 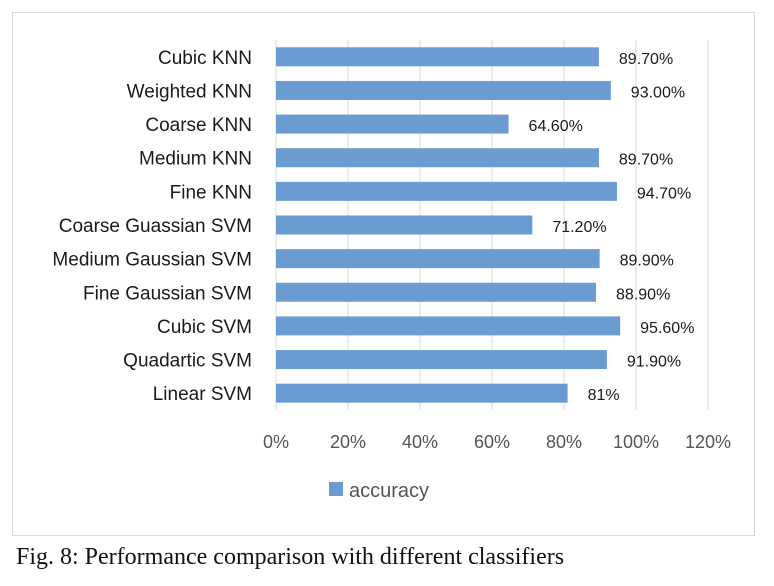 I want to click on legend-swatch, so click(x=336, y=489).